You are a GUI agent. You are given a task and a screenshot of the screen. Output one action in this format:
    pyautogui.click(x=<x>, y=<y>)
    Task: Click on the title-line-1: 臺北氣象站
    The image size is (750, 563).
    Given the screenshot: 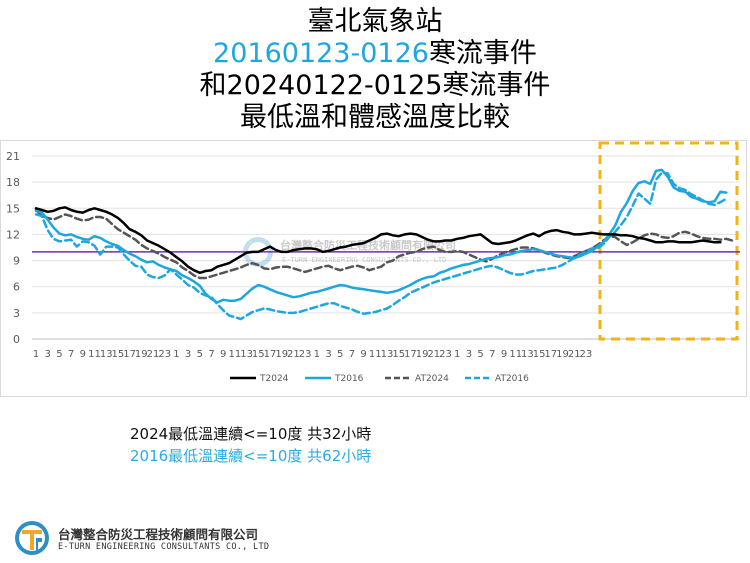 What is the action you would take?
    pyautogui.click(x=375, y=21)
    